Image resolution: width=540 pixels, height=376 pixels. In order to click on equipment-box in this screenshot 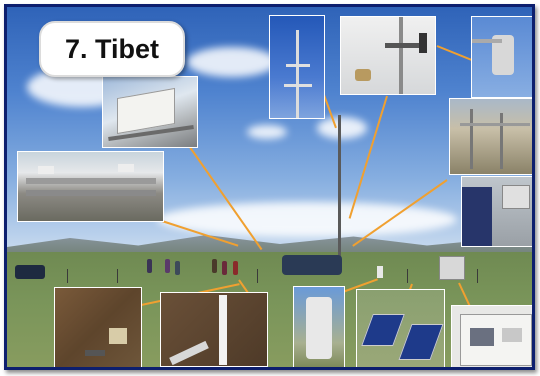, I will do `click(452, 268)`.